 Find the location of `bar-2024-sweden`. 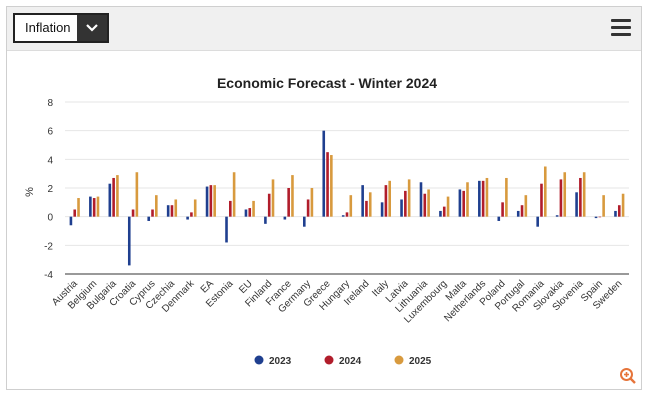

bar-2024-sweden is located at coordinates (619, 211).